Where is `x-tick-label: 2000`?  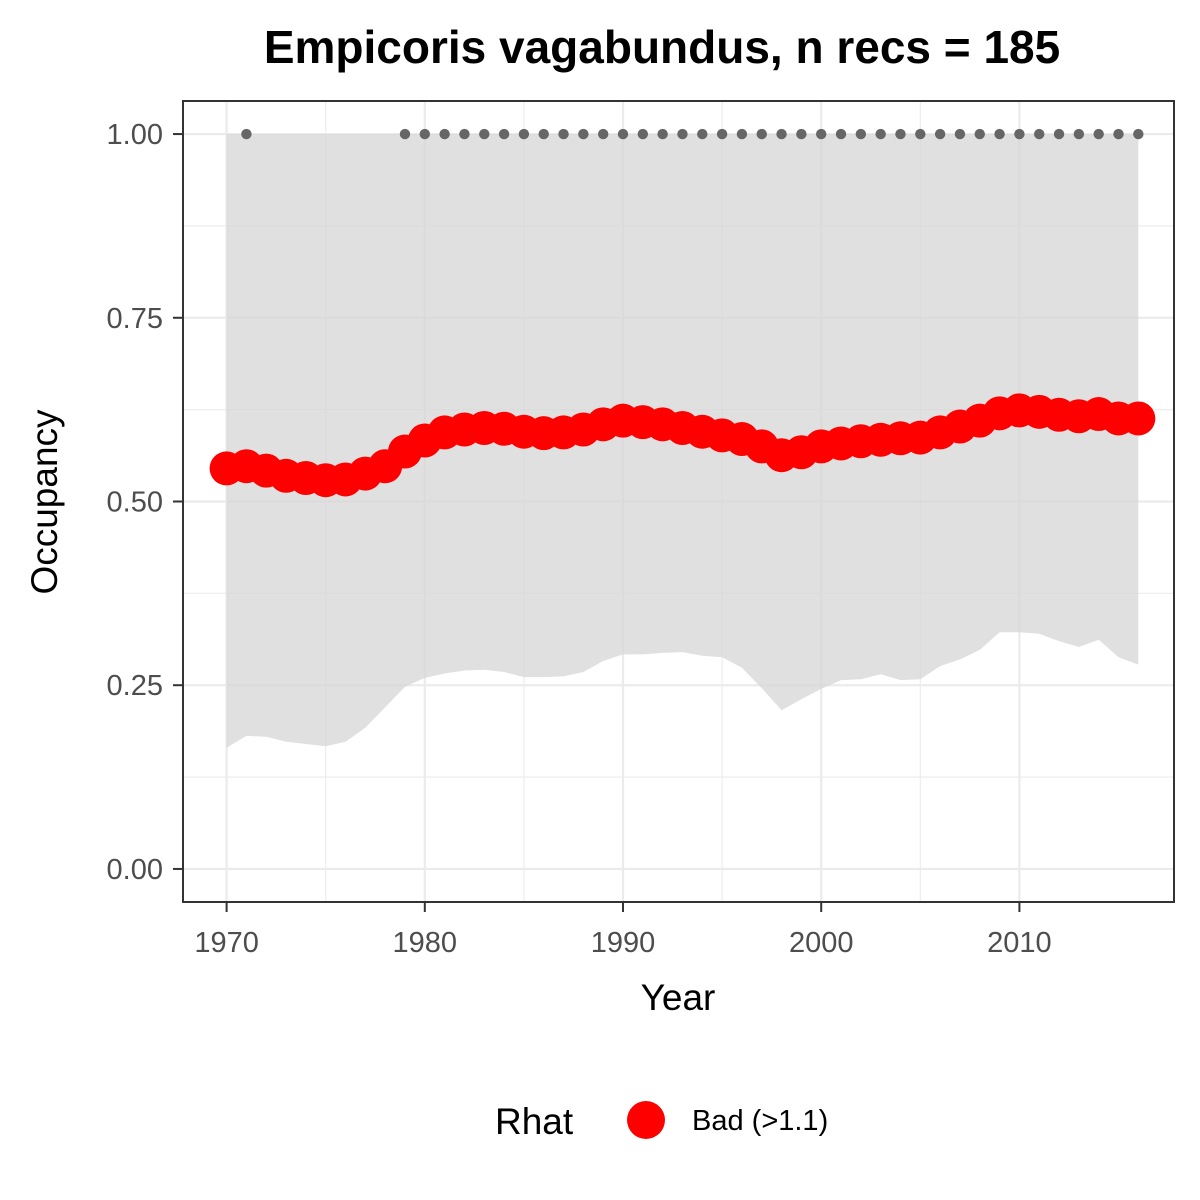
x-tick-label: 2000 is located at coordinates (821, 943).